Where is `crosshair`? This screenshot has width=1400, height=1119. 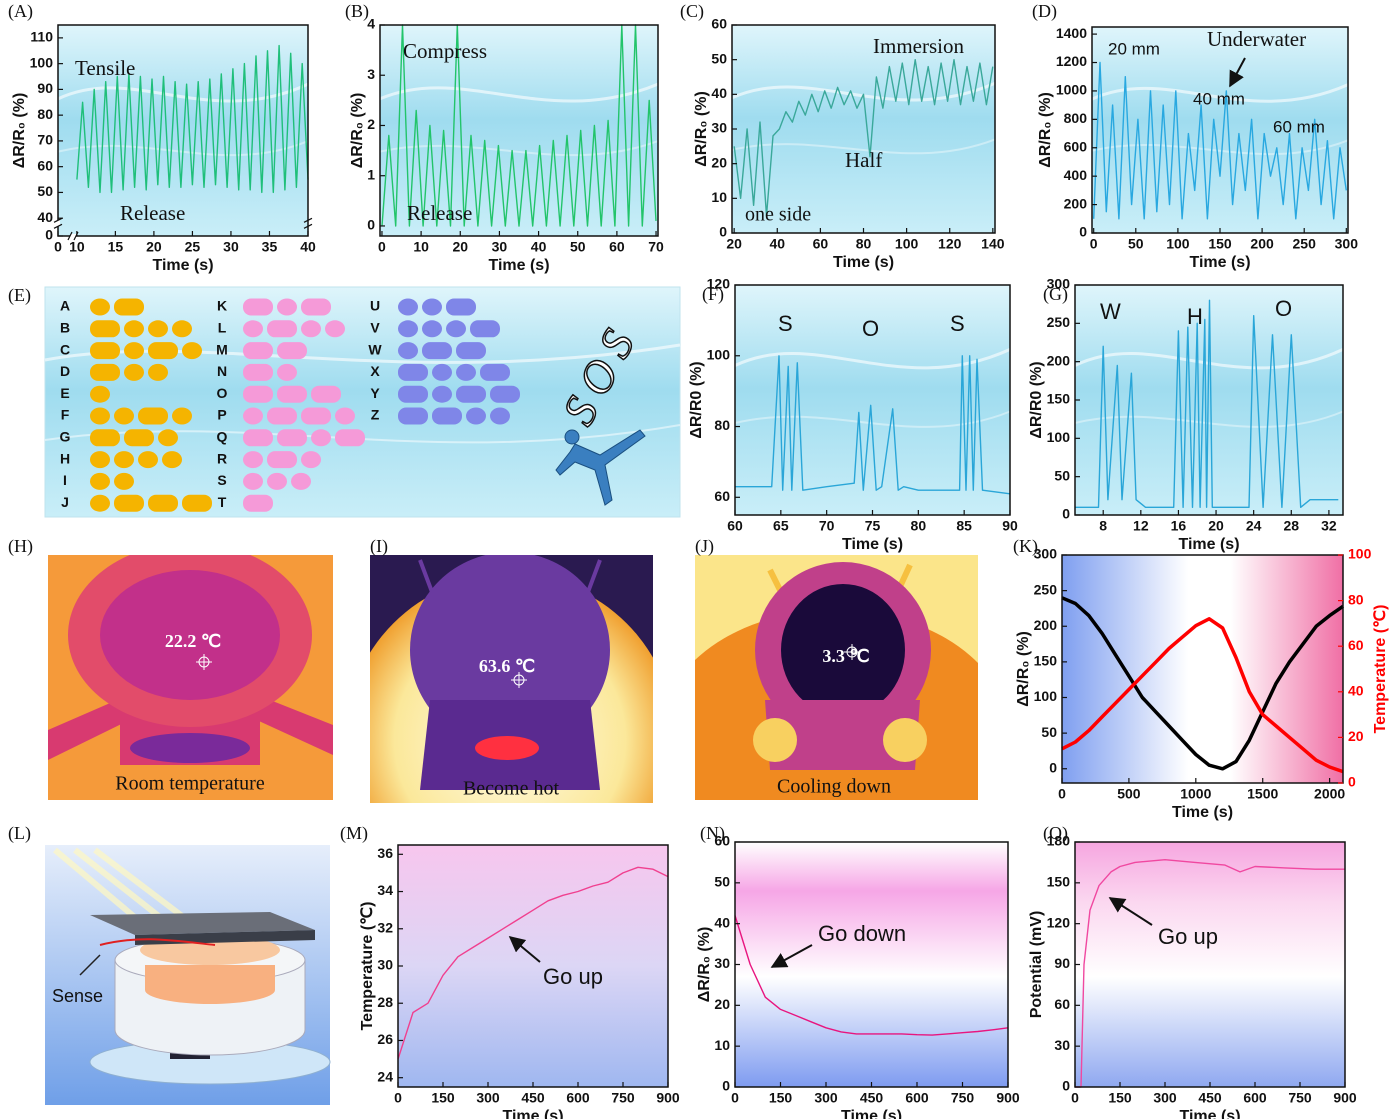 crosshair is located at coordinates (204, 662).